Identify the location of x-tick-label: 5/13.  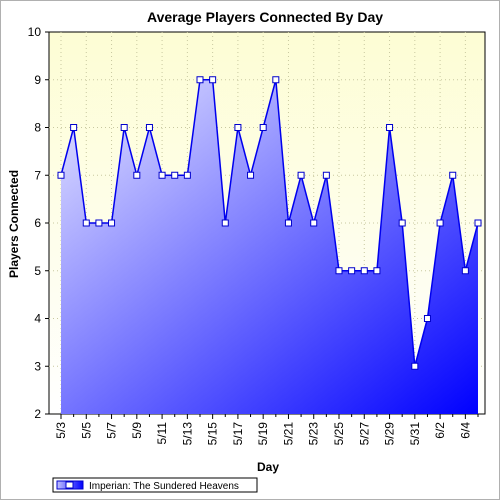
(187, 434).